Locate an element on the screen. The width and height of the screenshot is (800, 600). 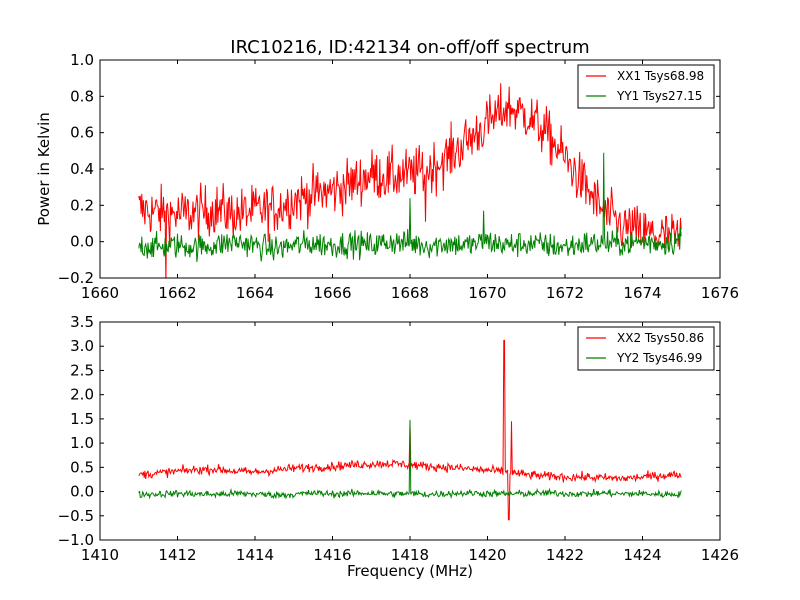
bottom-legend-box is located at coordinates (646, 348).